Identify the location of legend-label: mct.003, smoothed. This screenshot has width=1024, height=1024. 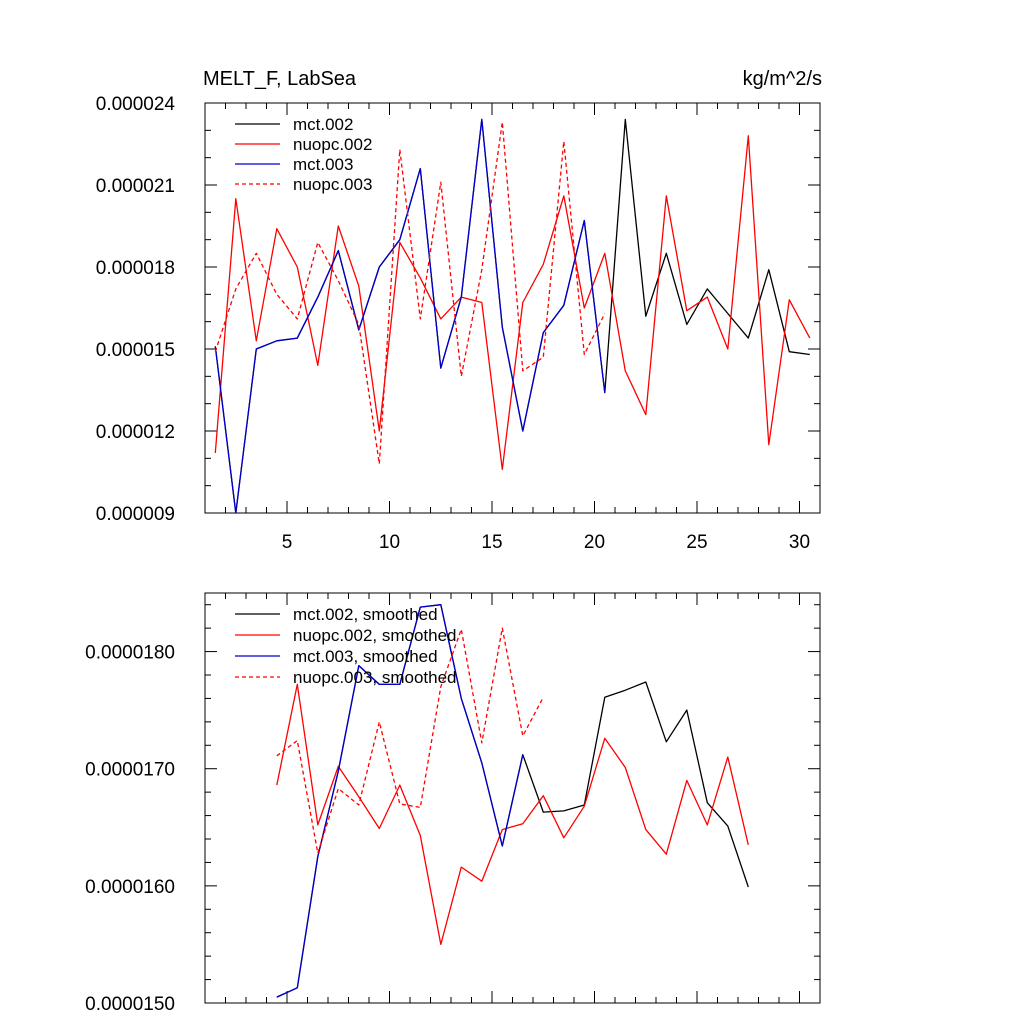
(365, 656).